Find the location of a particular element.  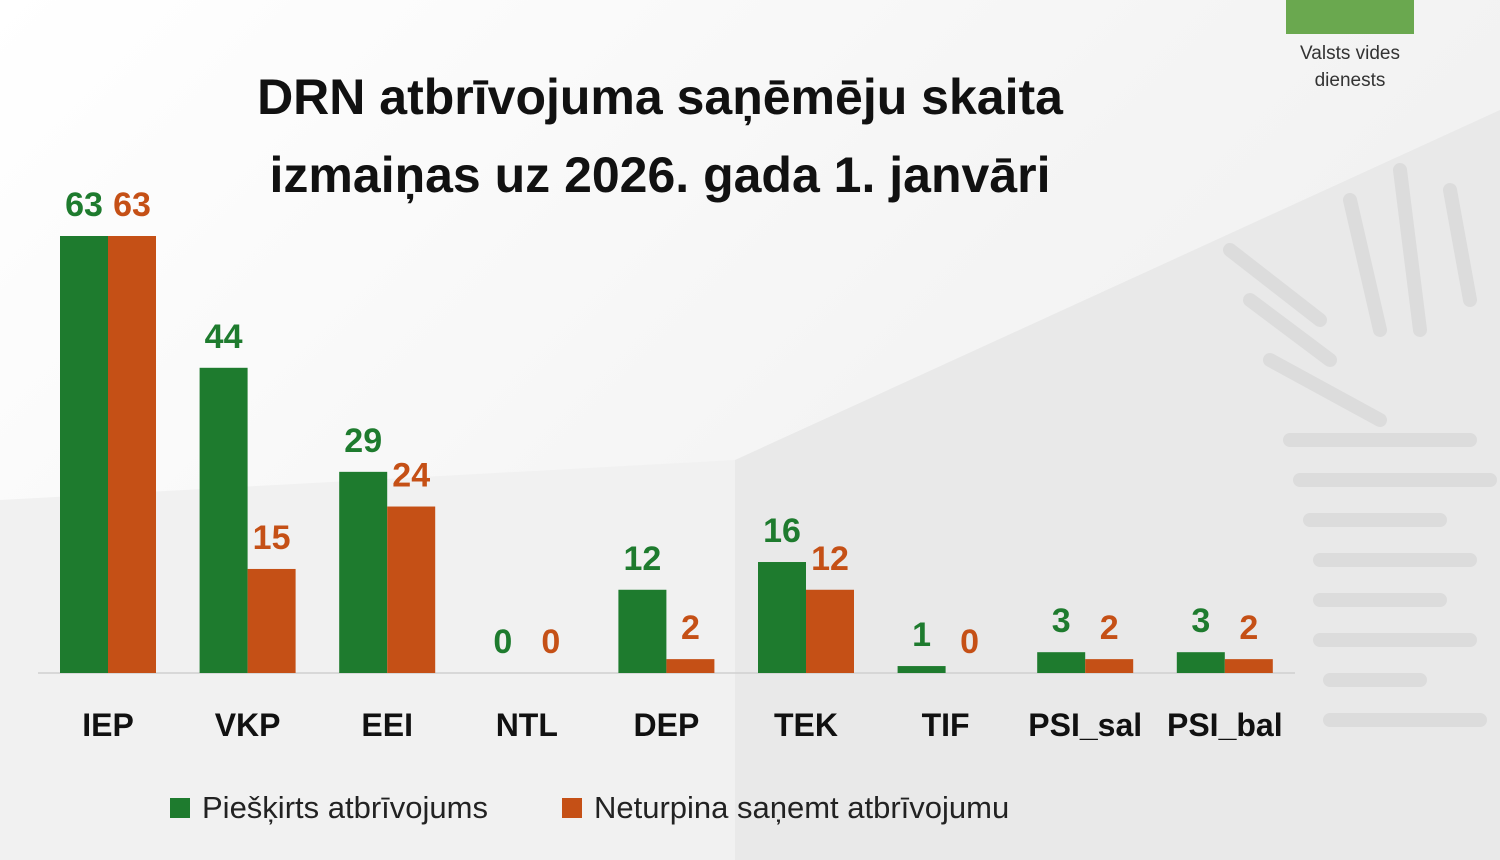

x-tick-label-eei: EEI is located at coordinates (387, 725).